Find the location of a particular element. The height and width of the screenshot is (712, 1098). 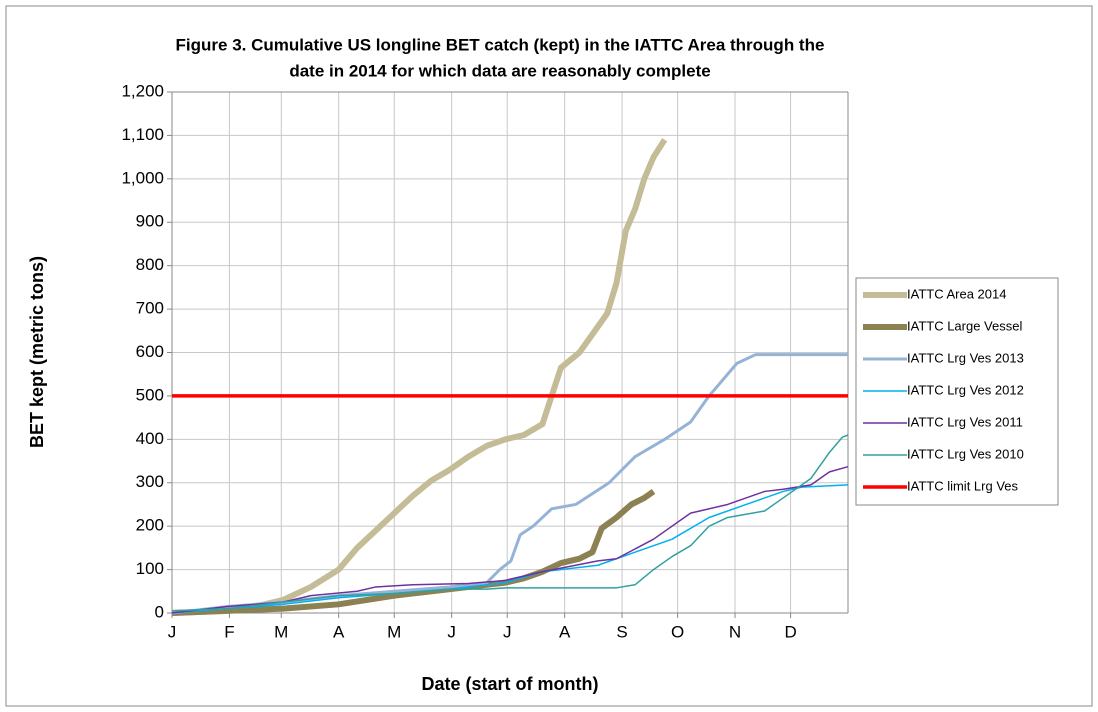

y-tick-label: 500 is located at coordinates (150, 394).